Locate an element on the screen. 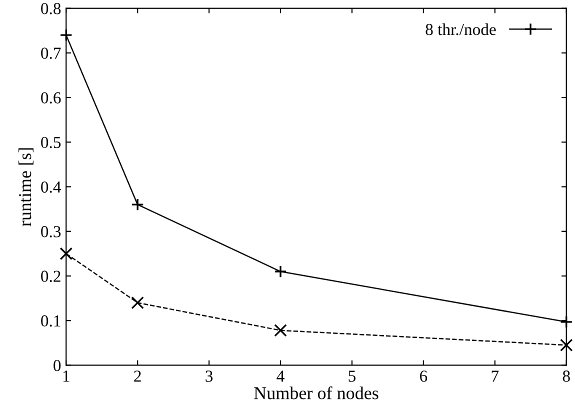 The width and height of the screenshot is (575, 415). x-tick-label: 7 is located at coordinates (495, 376).